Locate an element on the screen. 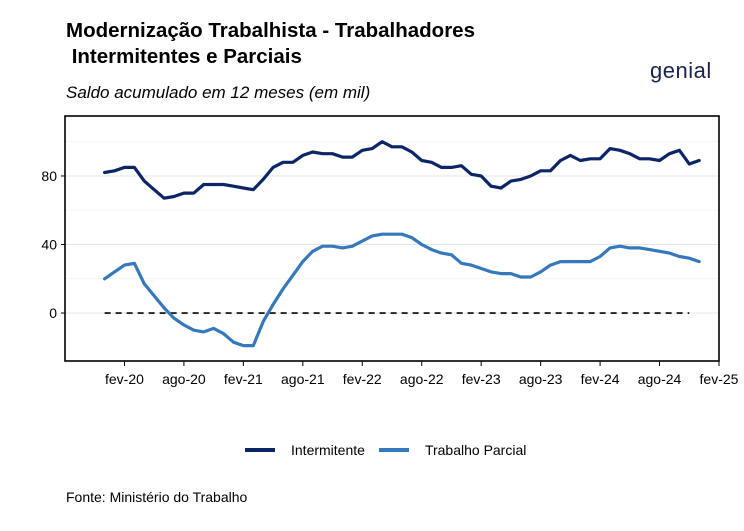  chart-title-line-1: Modernização Trabalhista - Trabalhadores is located at coordinates (270, 30).